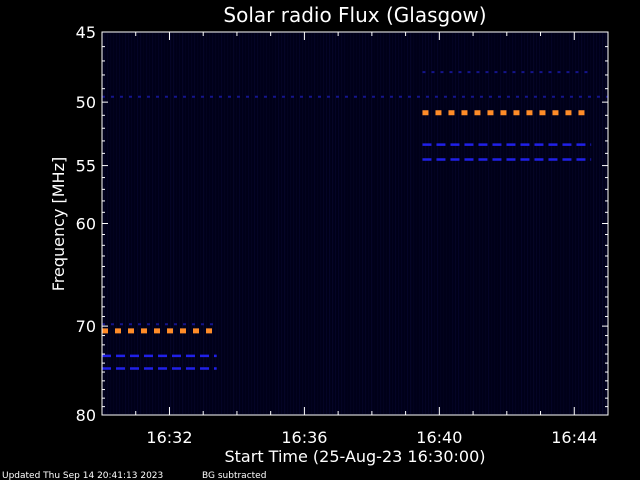 The width and height of the screenshot is (640, 480). I want to click on y-tick-label: 80, so click(86, 415).